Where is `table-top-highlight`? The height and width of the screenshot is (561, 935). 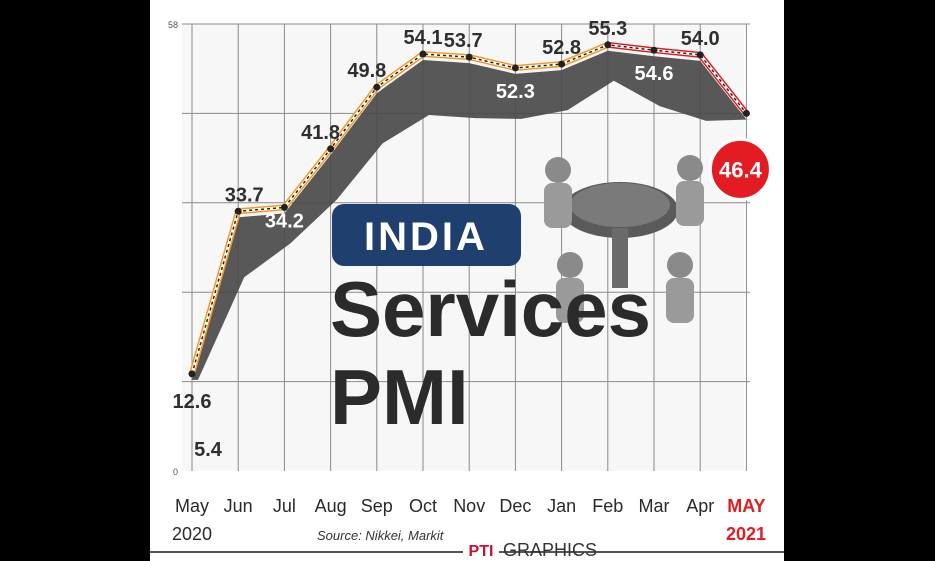 table-top-highlight is located at coordinates (620, 205).